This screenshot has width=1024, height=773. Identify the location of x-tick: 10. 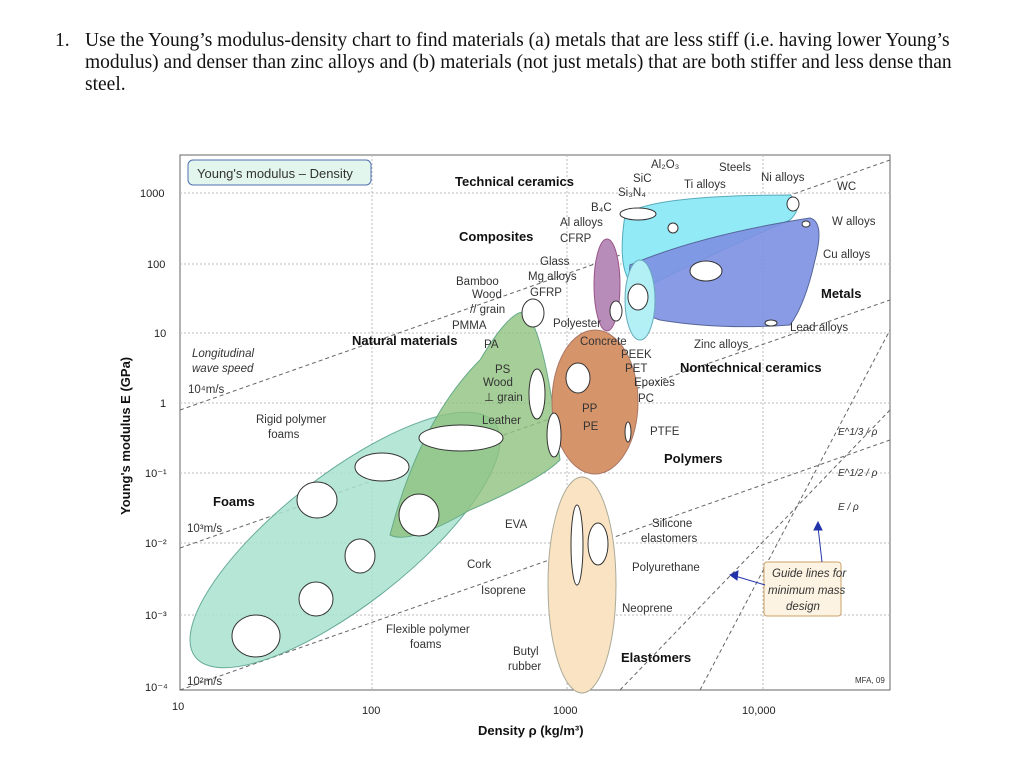
(178, 707).